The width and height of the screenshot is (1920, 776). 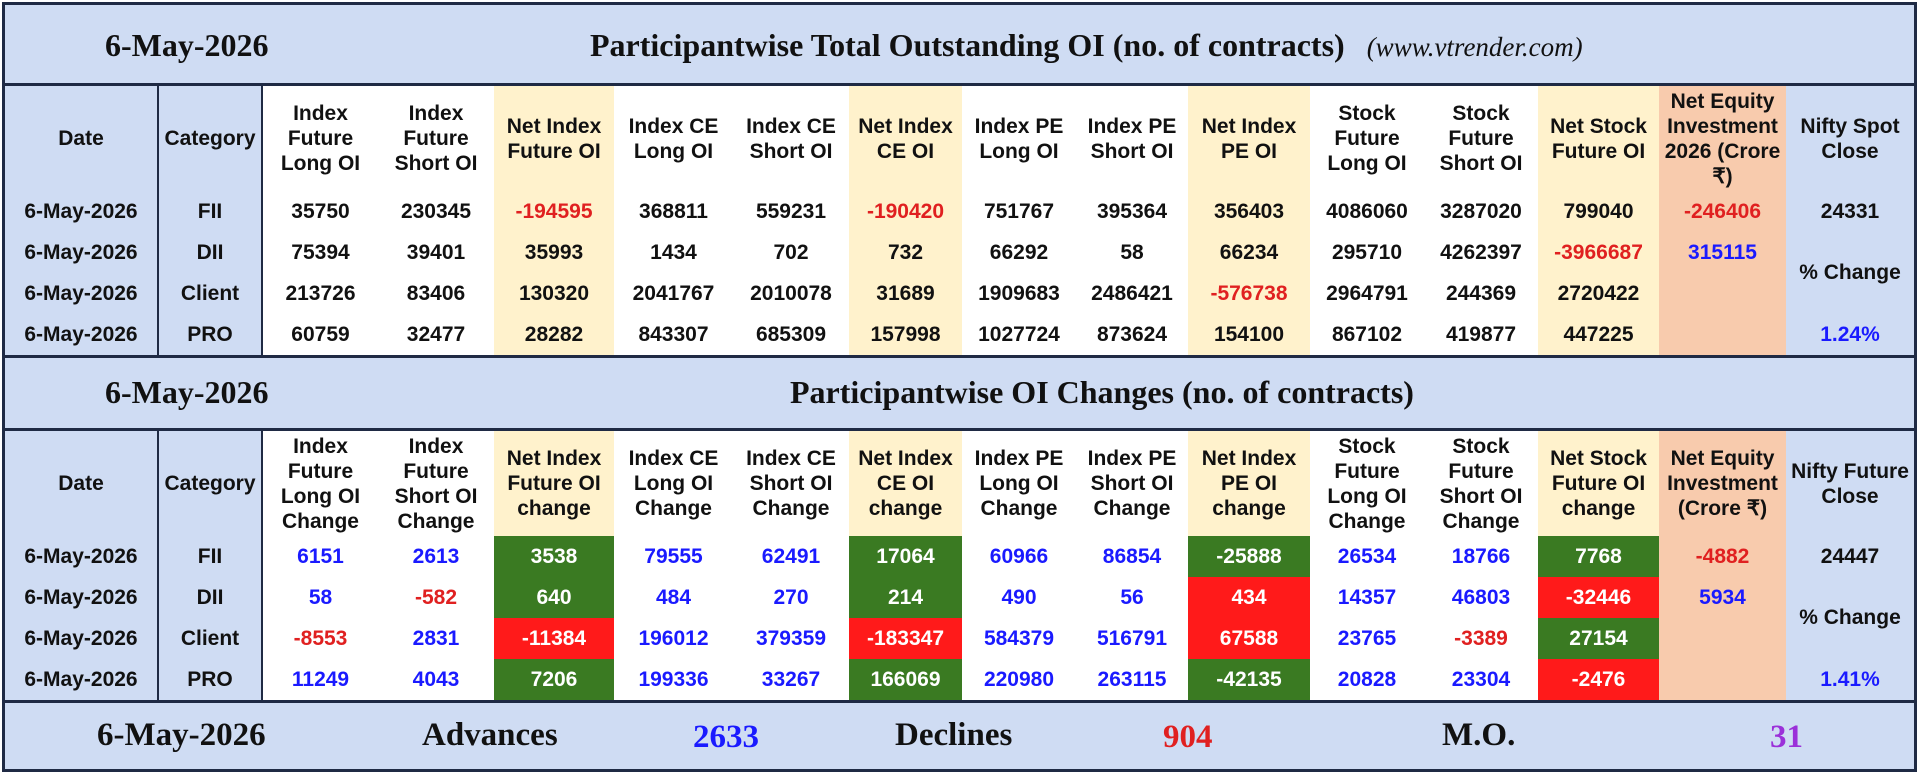 I want to click on footer-date: 6-May-2026, so click(x=181, y=735).